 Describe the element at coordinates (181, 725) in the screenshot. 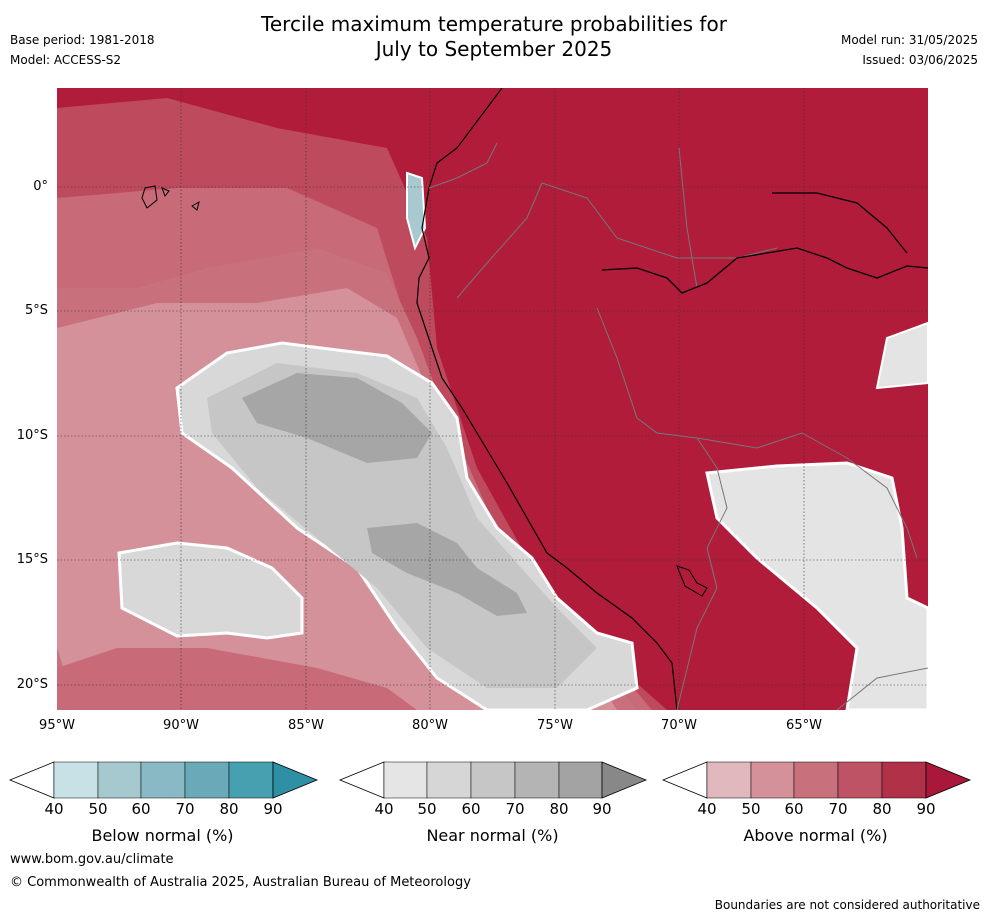

I see `lon-tick: 90°W` at that location.